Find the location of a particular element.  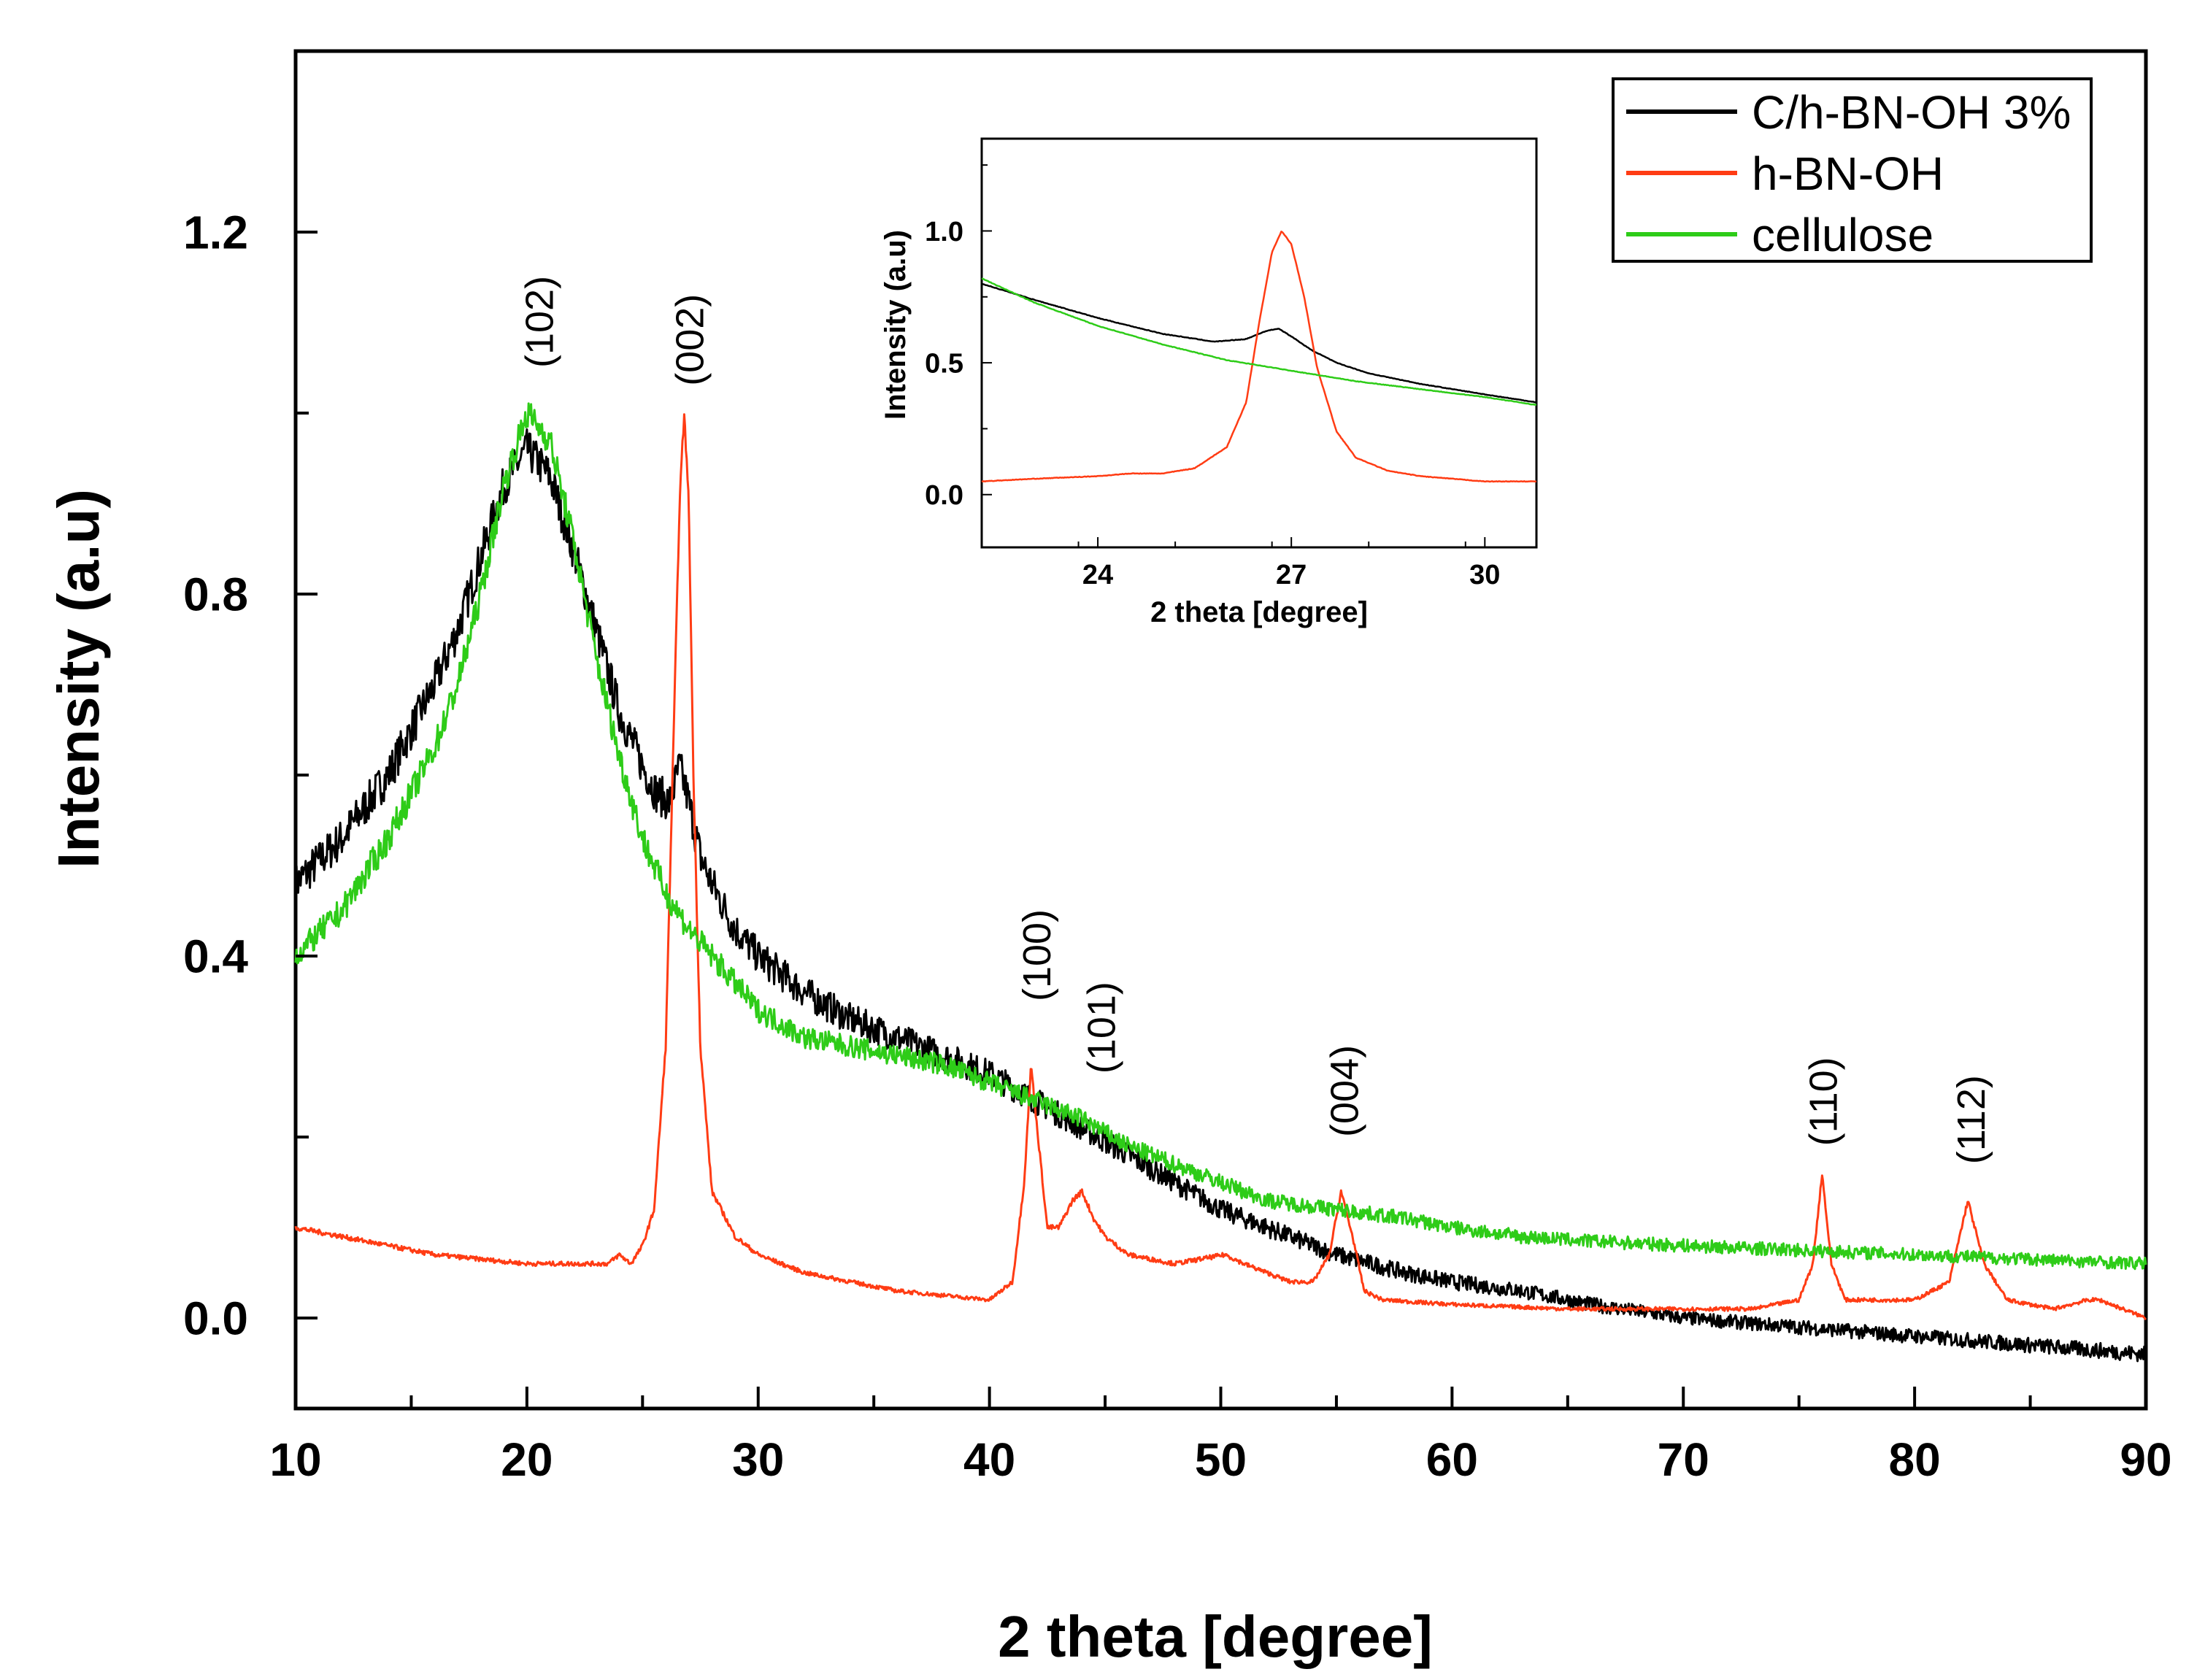

peak-label-110: (110) is located at coordinates (1823, 1101).